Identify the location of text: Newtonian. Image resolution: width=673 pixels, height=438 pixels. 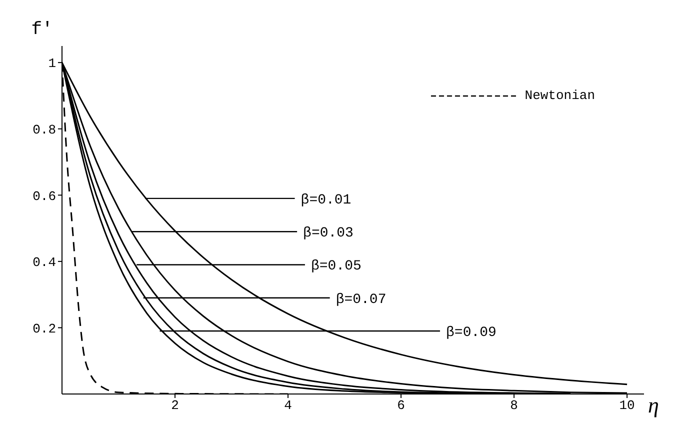
(559, 95).